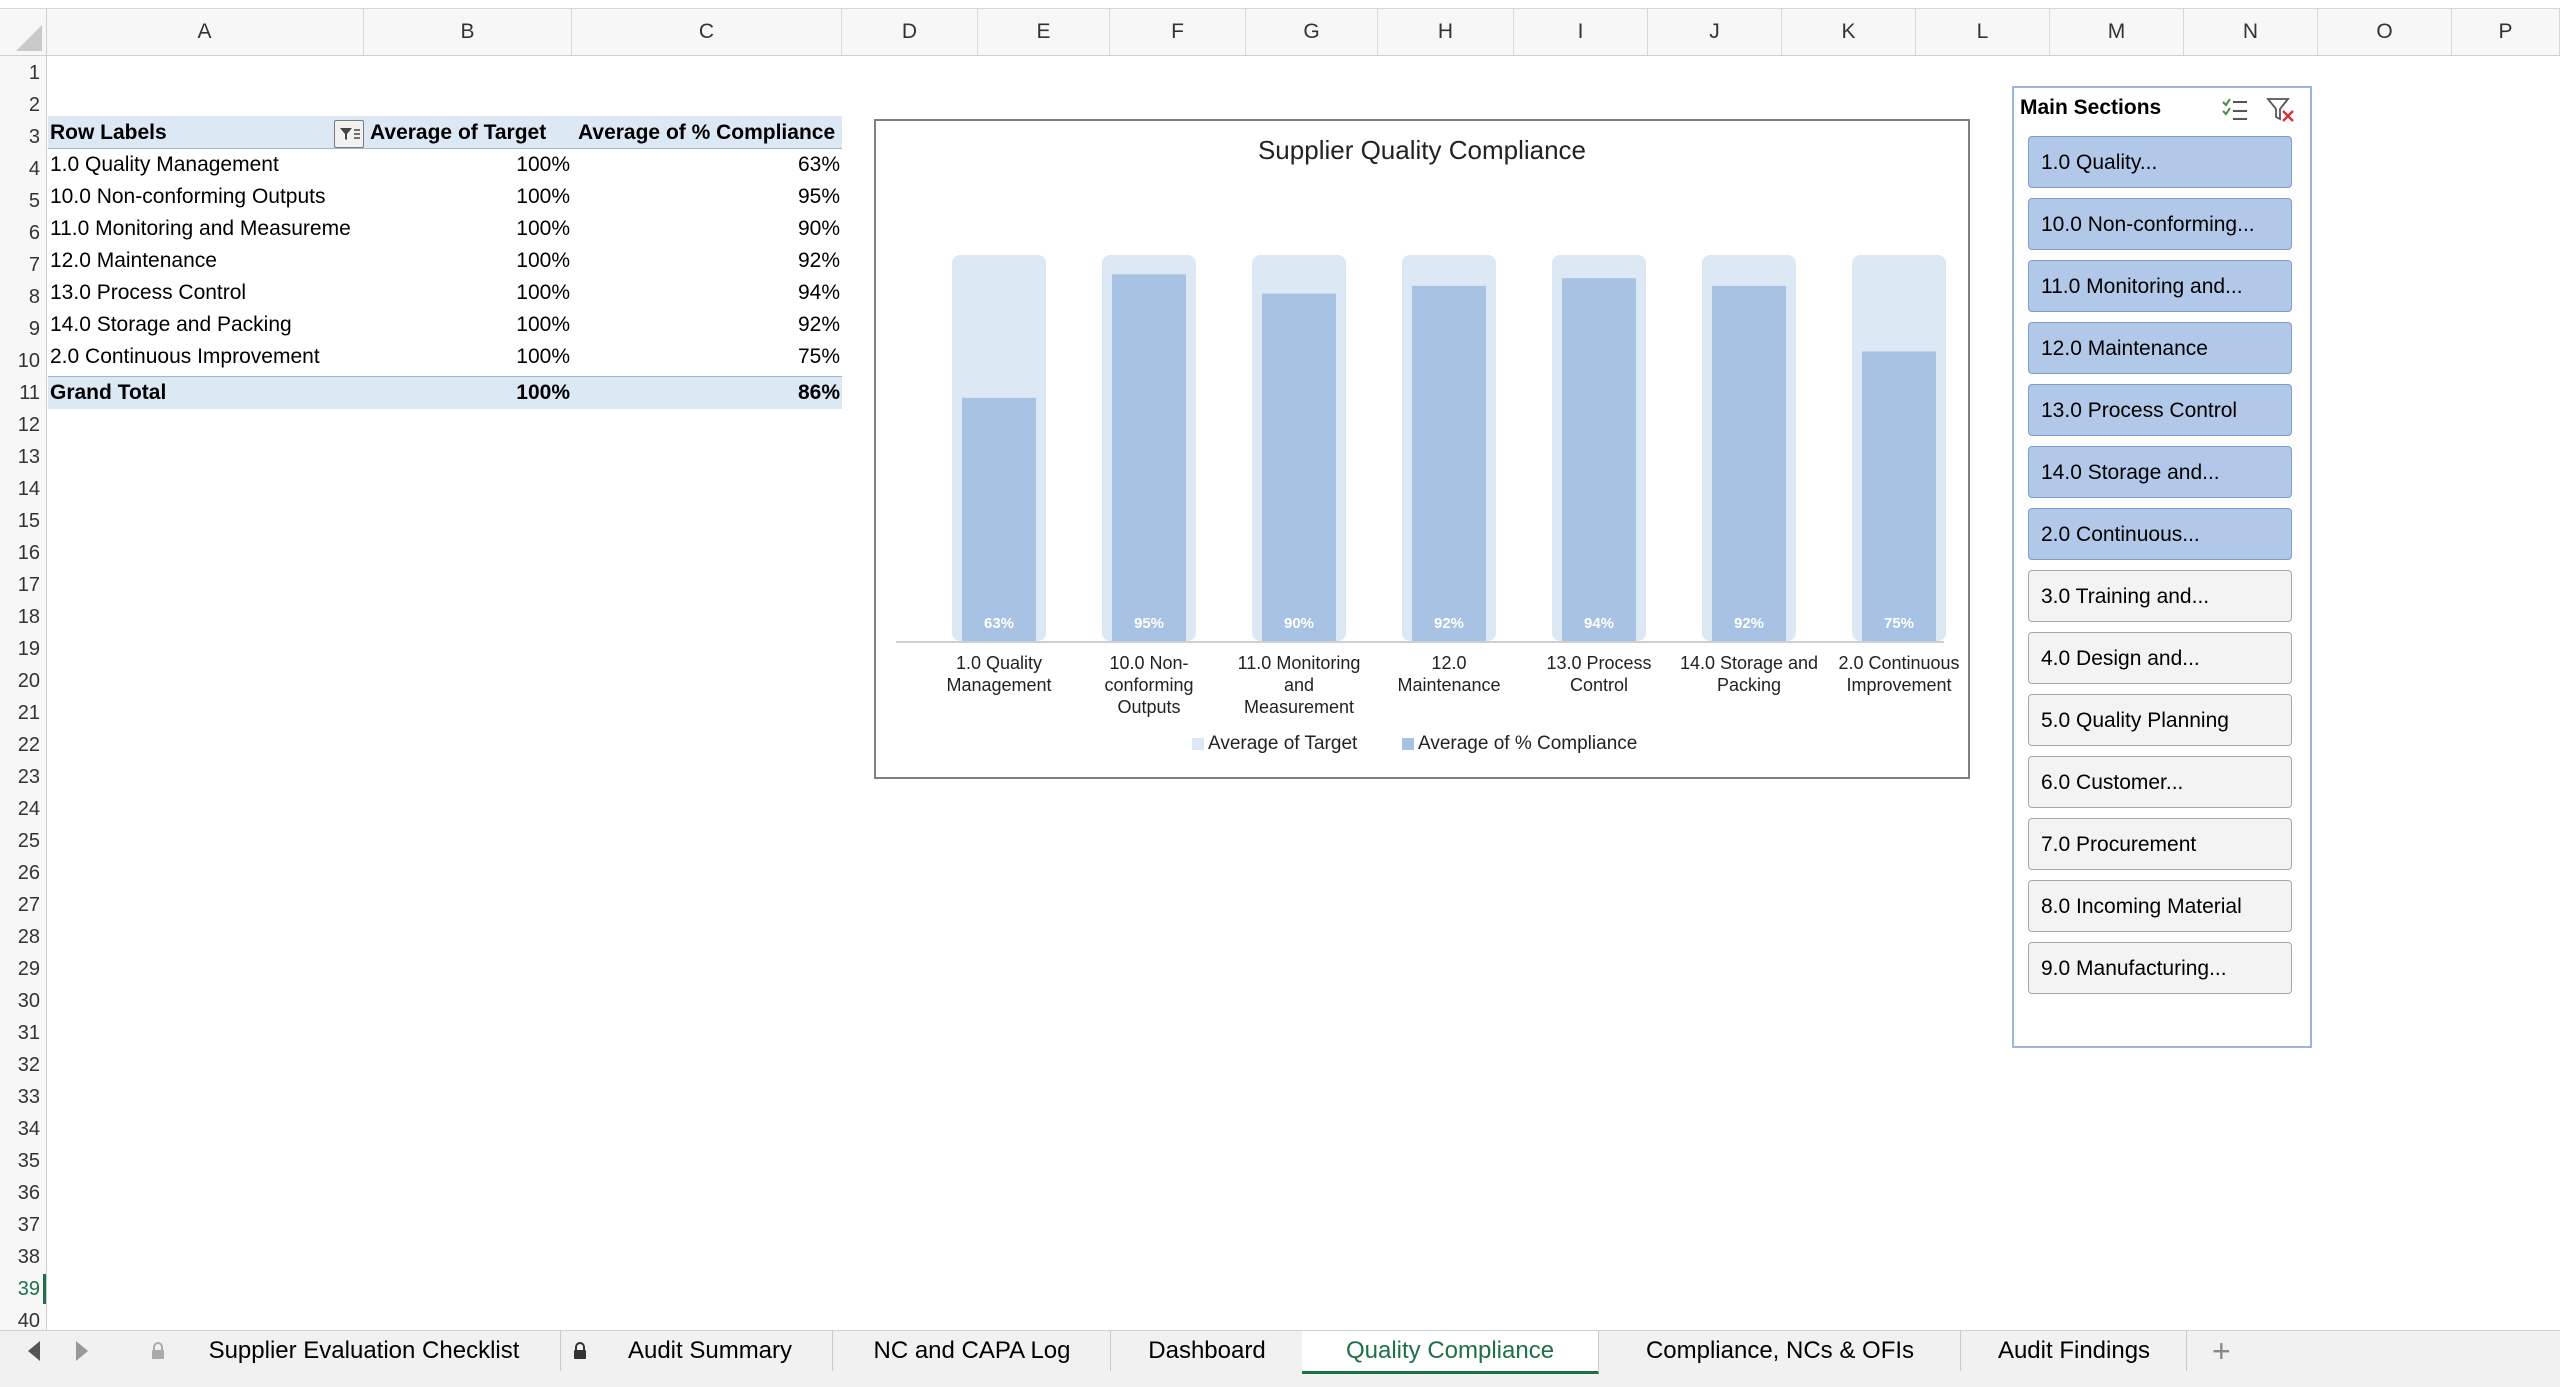  What do you see at coordinates (972, 1351) in the screenshot?
I see `sheet-tab: NC and CAPA Log` at bounding box center [972, 1351].